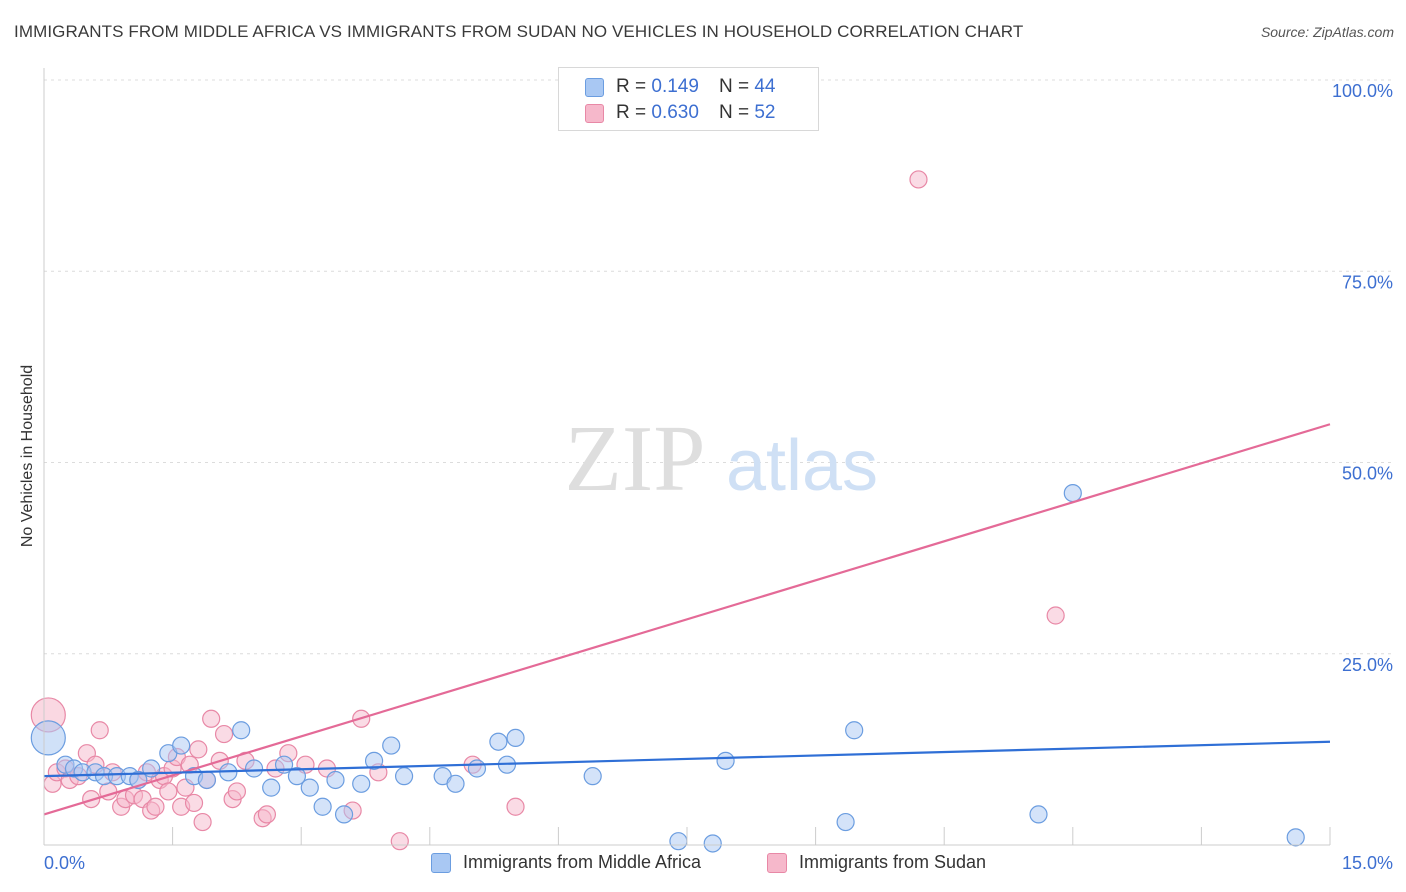 The height and width of the screenshot is (892, 1406). Describe the element at coordinates (1367, 474) in the screenshot. I see `y-tick-label: 50.0%` at that location.